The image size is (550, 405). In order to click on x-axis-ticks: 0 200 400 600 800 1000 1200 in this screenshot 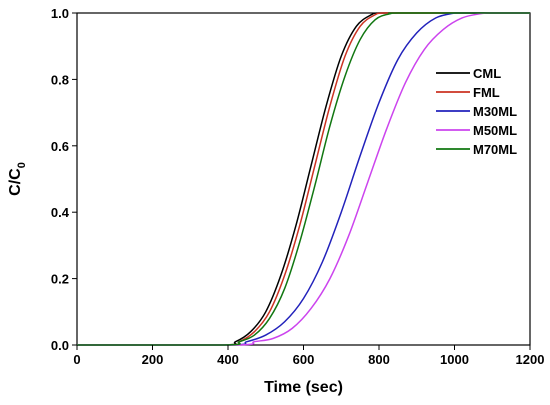, I will do `click(308, 356)`.